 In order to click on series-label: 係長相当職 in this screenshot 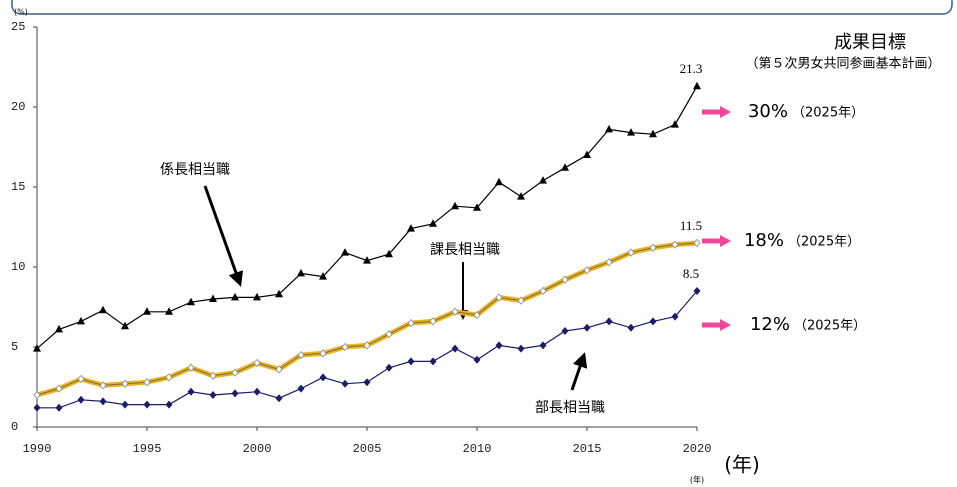, I will do `click(195, 170)`.